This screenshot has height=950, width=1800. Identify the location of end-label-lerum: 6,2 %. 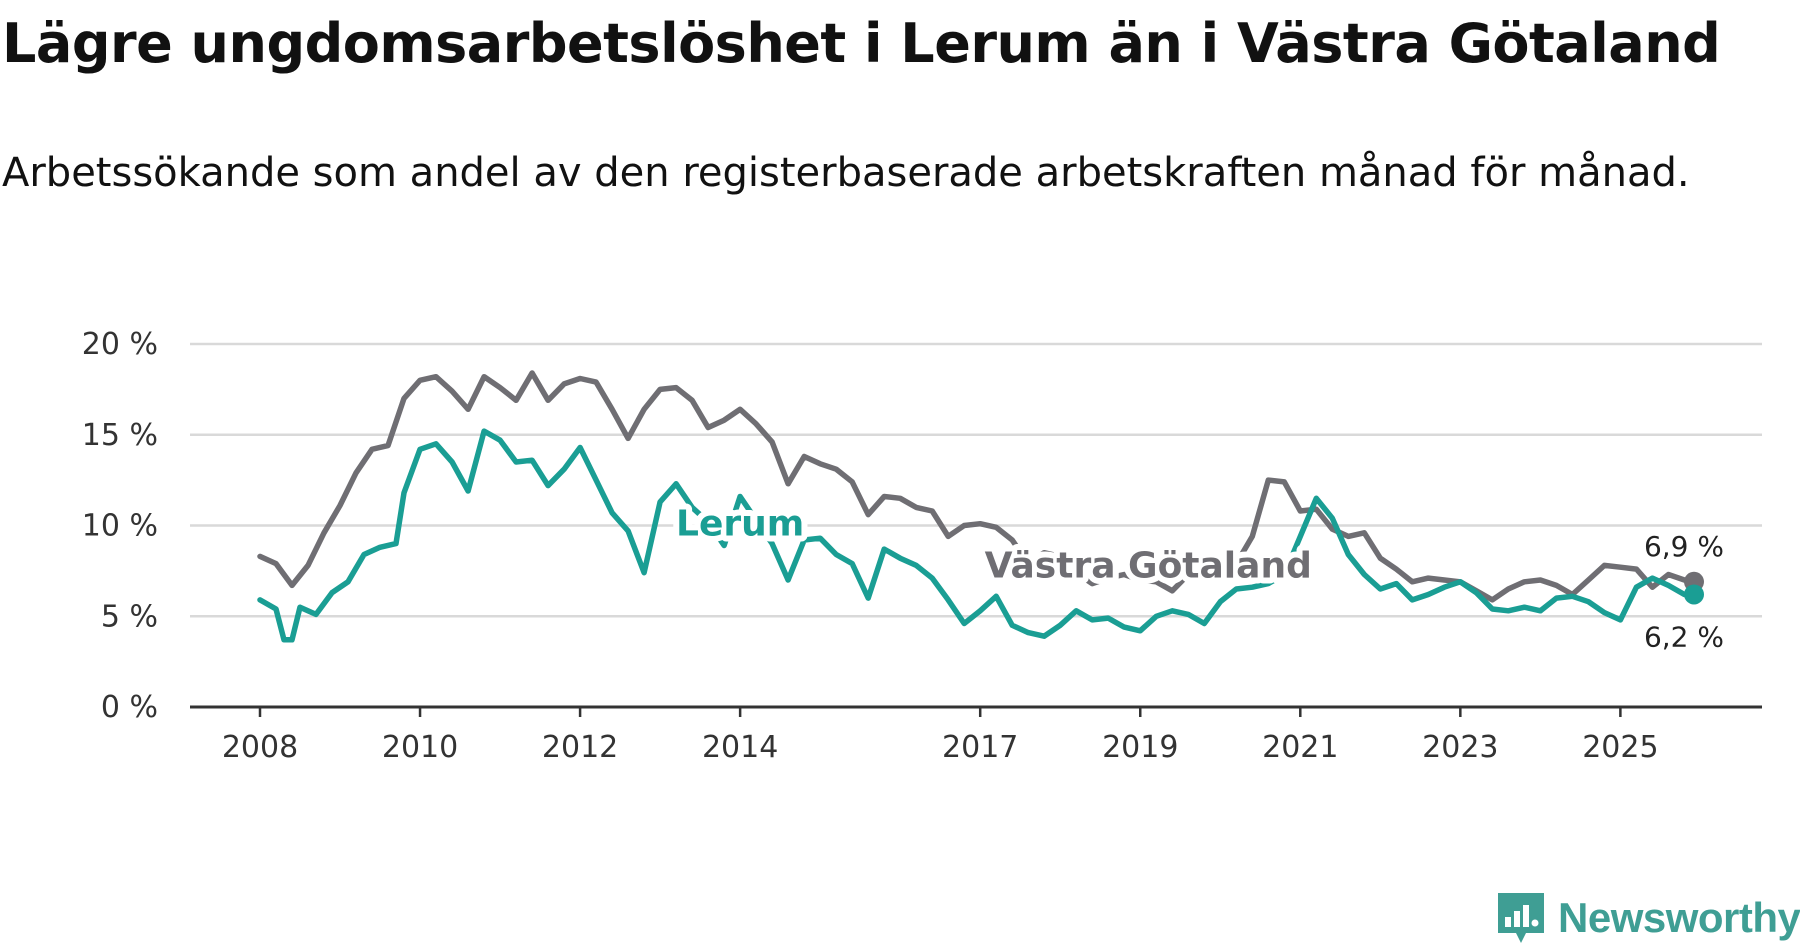
(1684, 636).